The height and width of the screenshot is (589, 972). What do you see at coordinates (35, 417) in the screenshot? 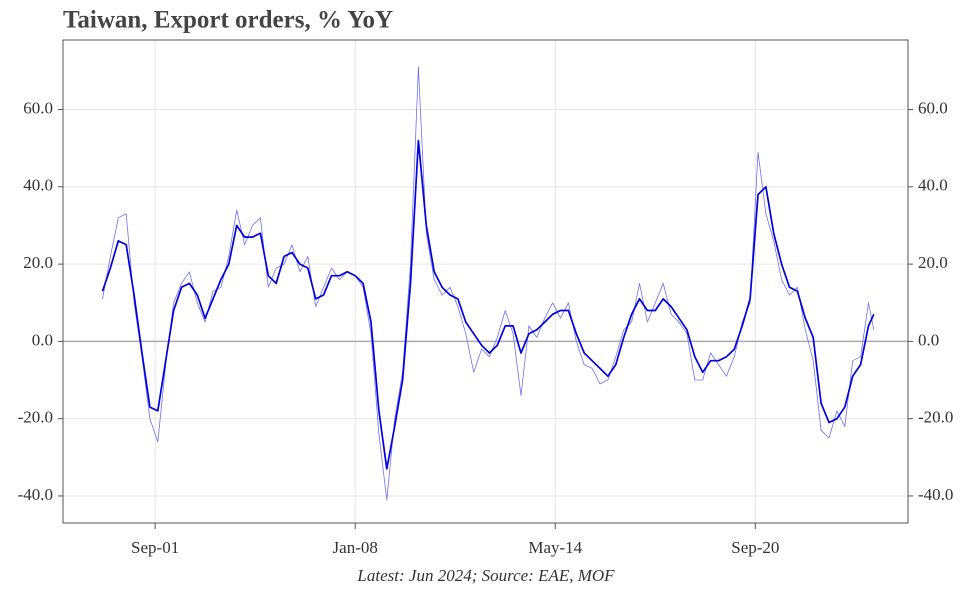
I see `y-tick-label: -20.0` at bounding box center [35, 417].